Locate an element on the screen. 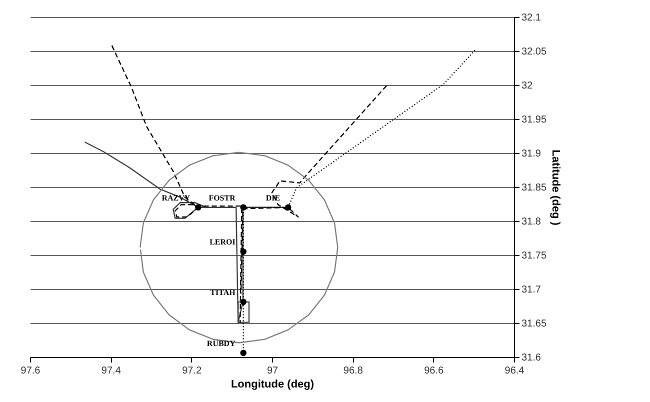 This screenshot has height=402, width=650. x-tick-label: 97 is located at coordinates (272, 371).